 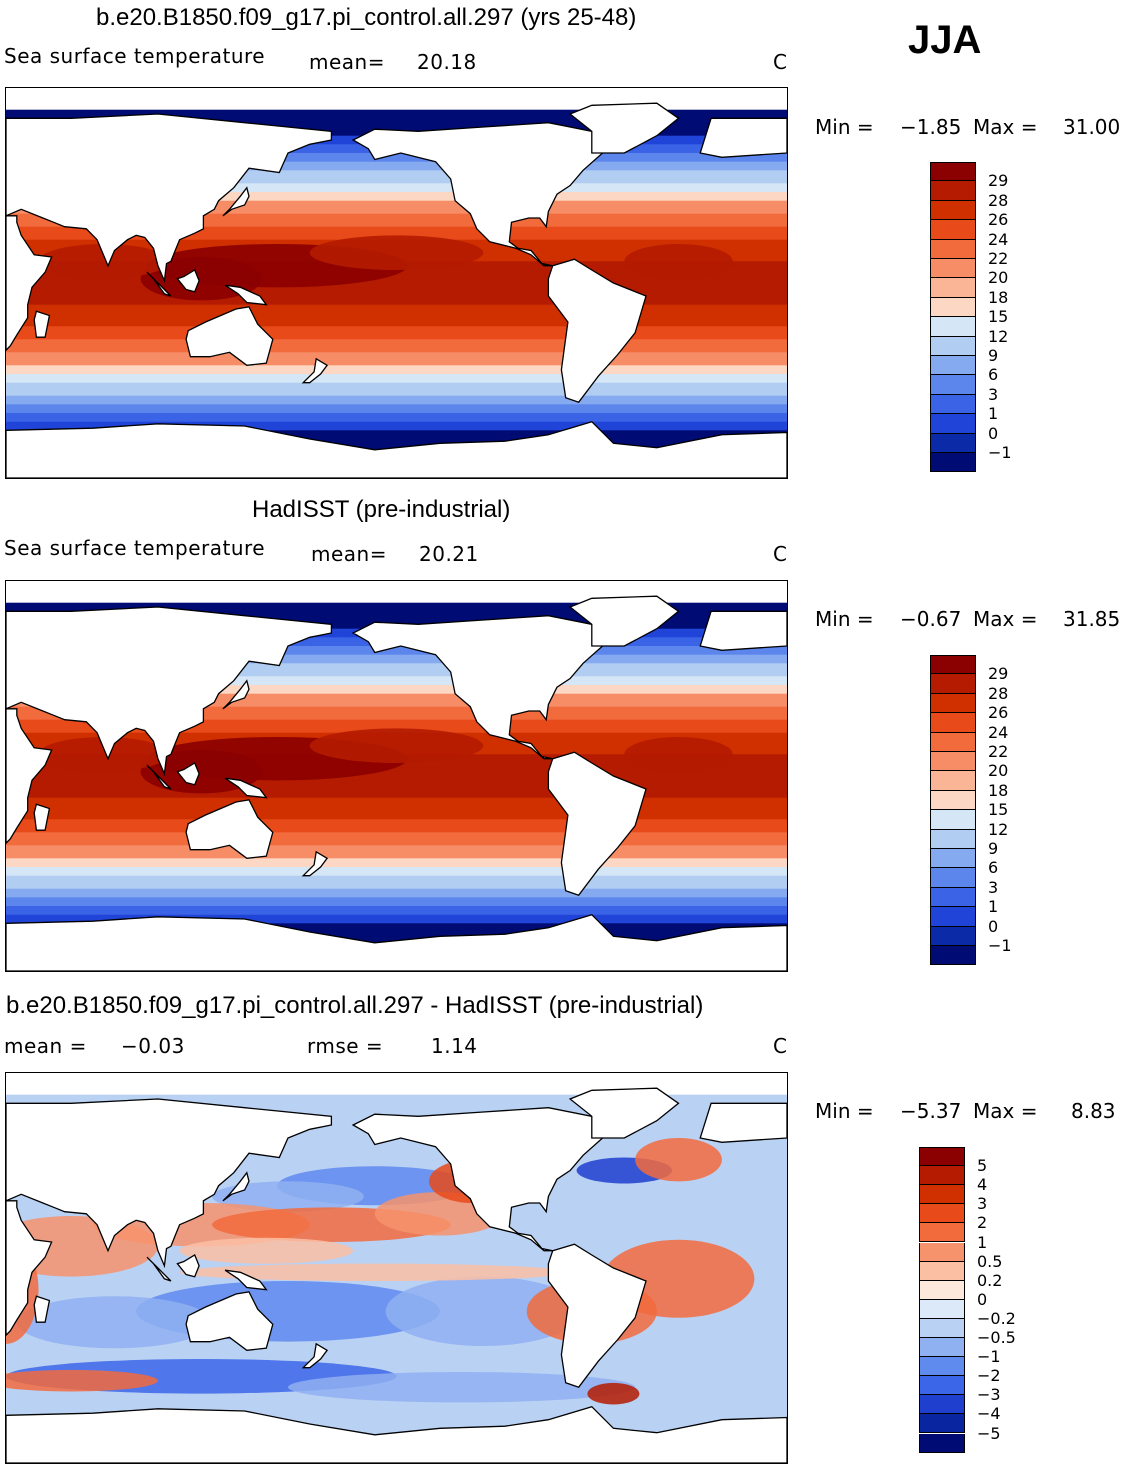 What do you see at coordinates (135, 56) in the screenshot?
I see `panel-1-variable-label: Sea surface temperature` at bounding box center [135, 56].